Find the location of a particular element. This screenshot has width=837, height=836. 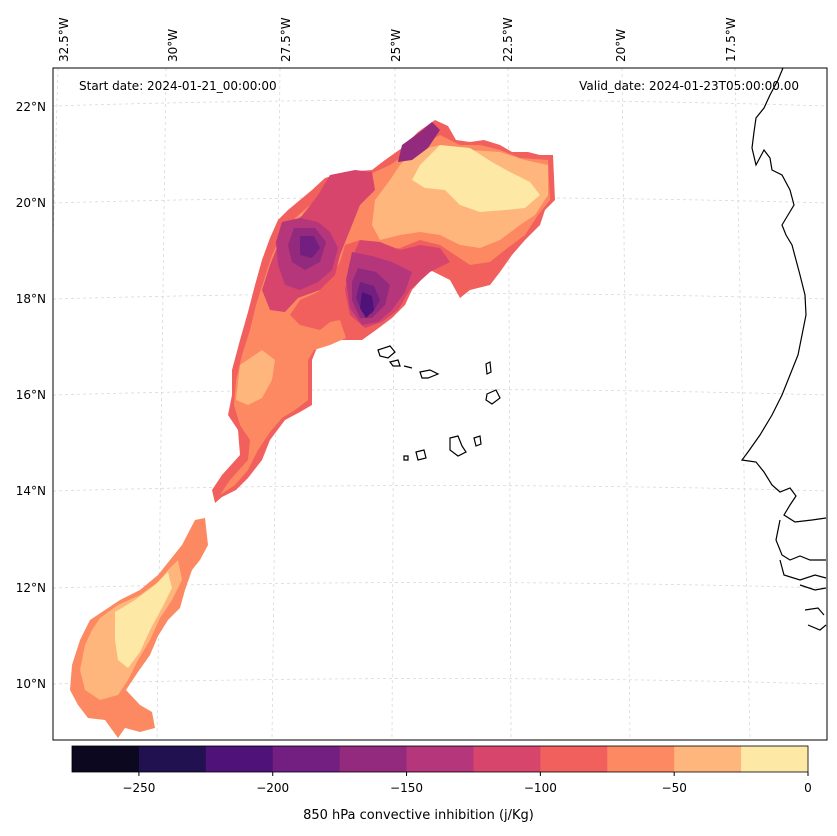

colorbar-tick-label: −200 is located at coordinates (272, 788).